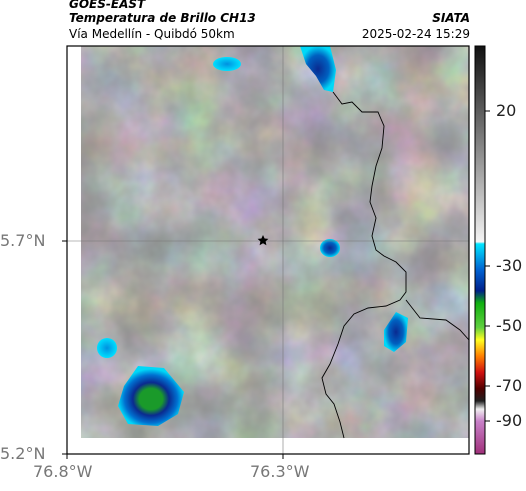 This screenshot has height=491, width=526. I want to click on colorbar-tick-label: -90, so click(509, 420).